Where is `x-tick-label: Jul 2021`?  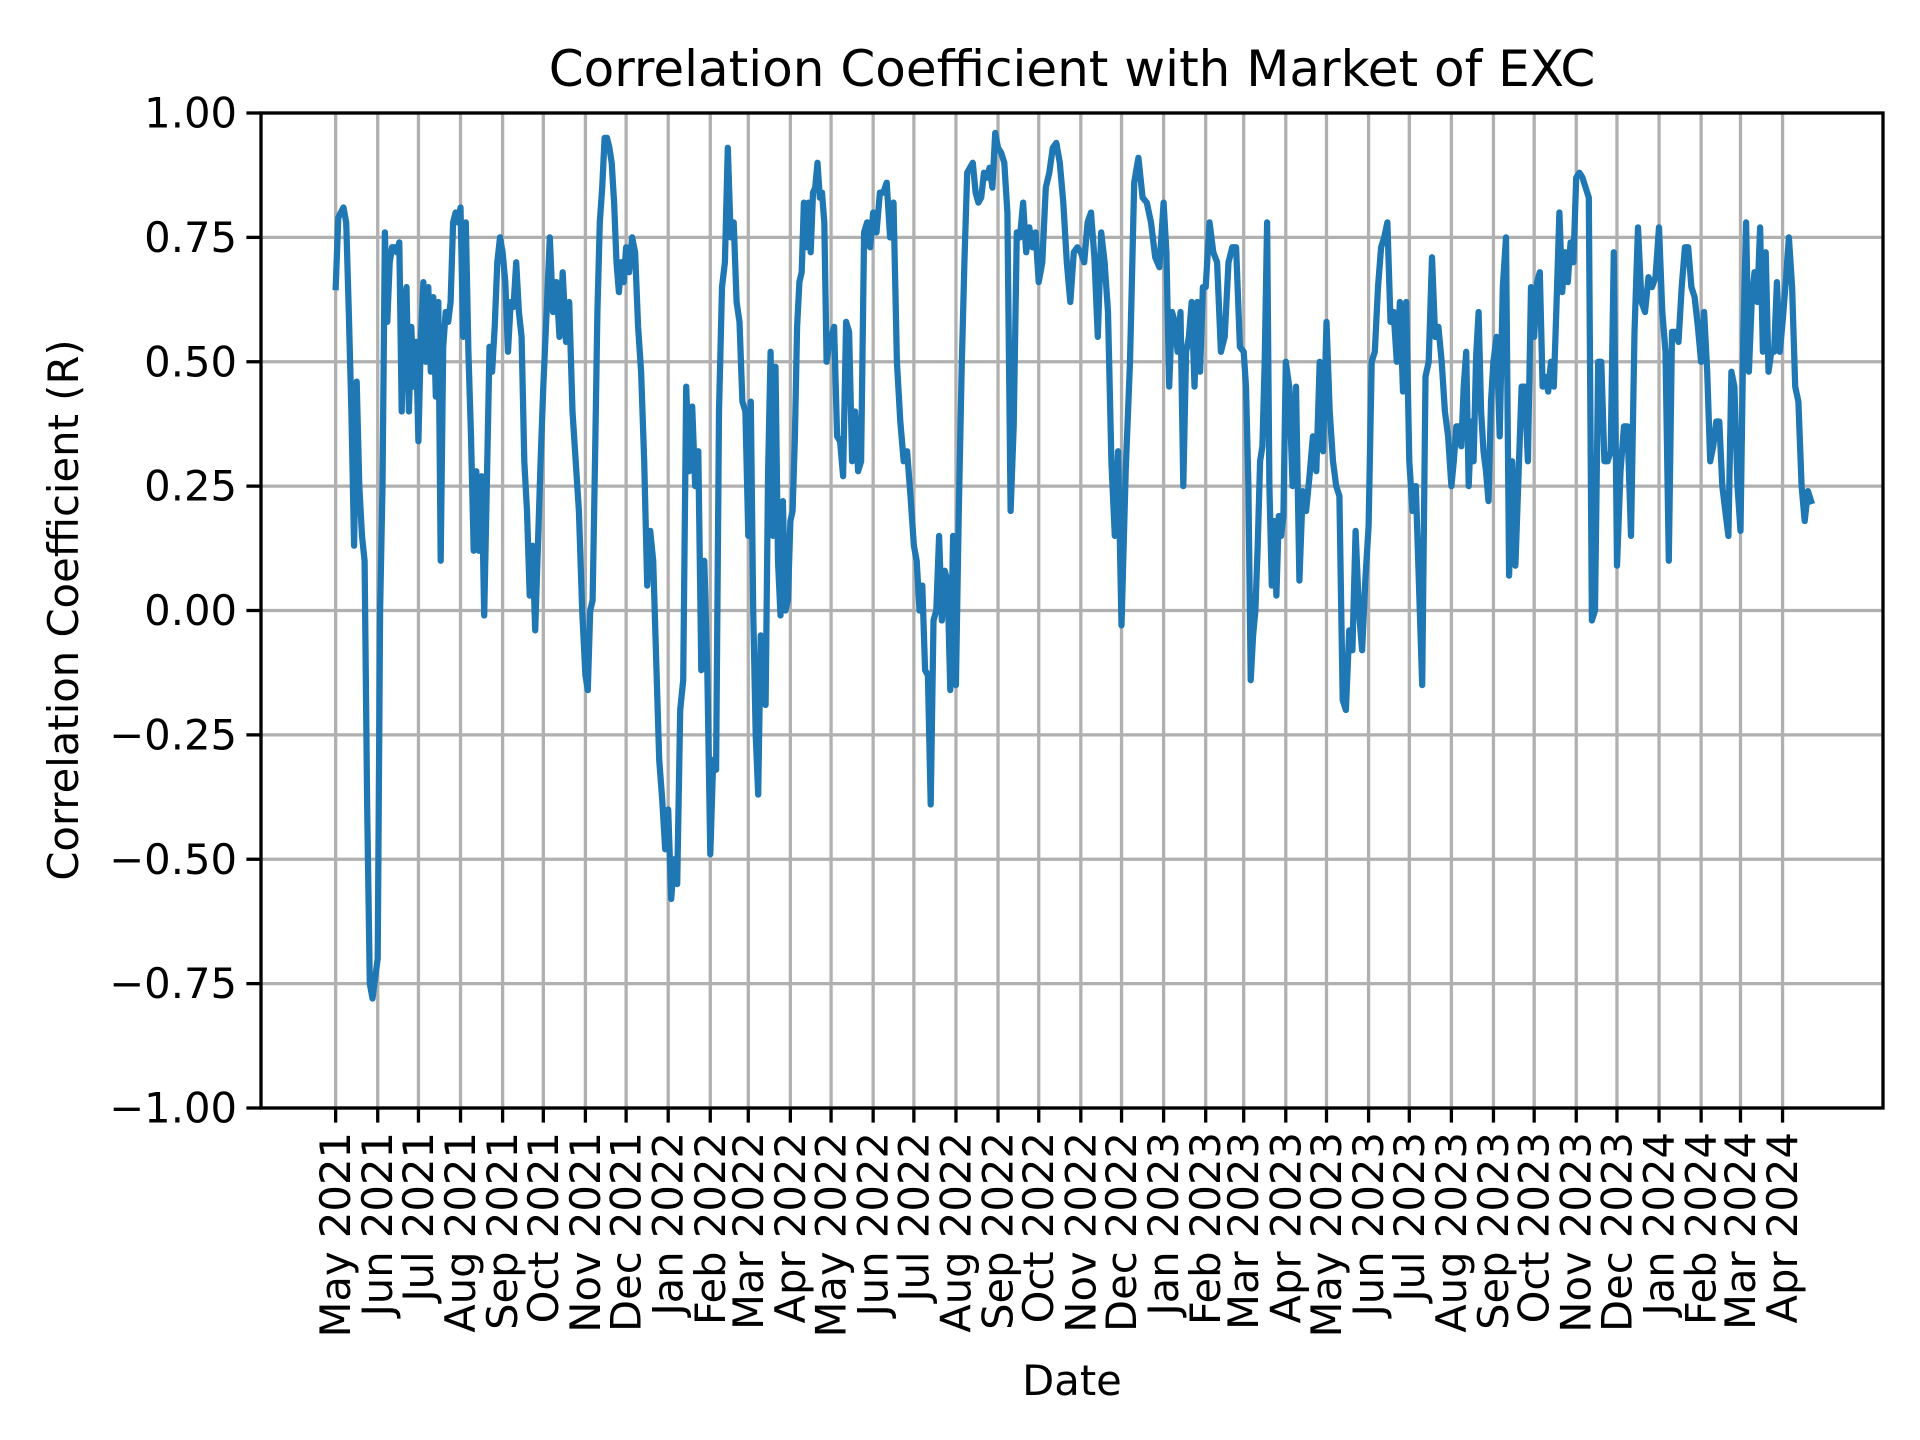
x-tick-label: Jul 2021 is located at coordinates (418, 1218).